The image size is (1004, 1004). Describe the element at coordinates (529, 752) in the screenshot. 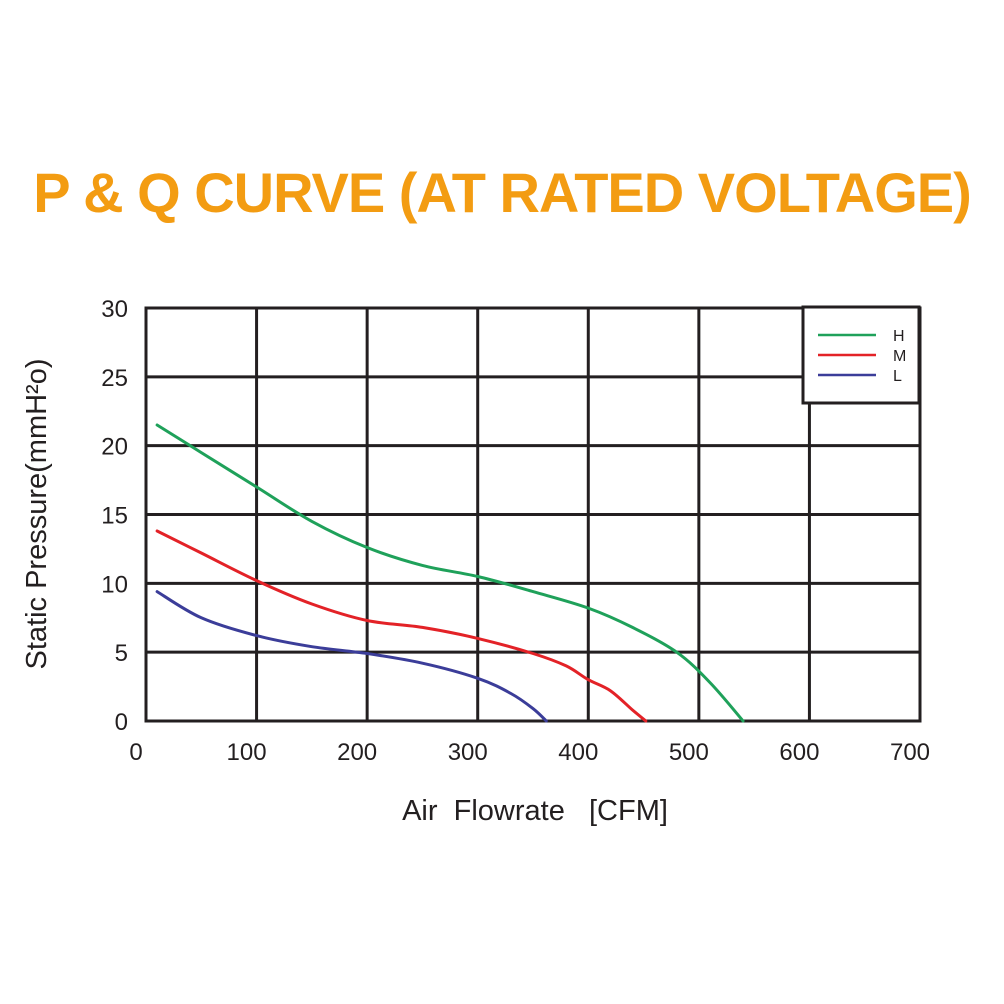

I see `x-axis-ticks: 0 100 200 300 400 500 600 700` at that location.